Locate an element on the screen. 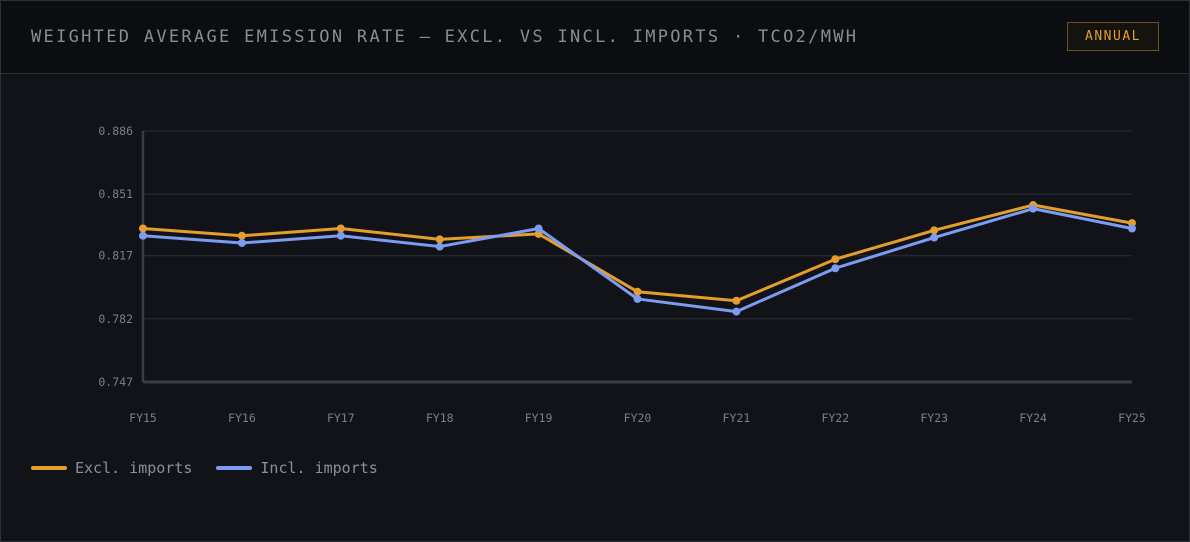 The image size is (1190, 542). x-tick-label: FY25 is located at coordinates (1132, 418).